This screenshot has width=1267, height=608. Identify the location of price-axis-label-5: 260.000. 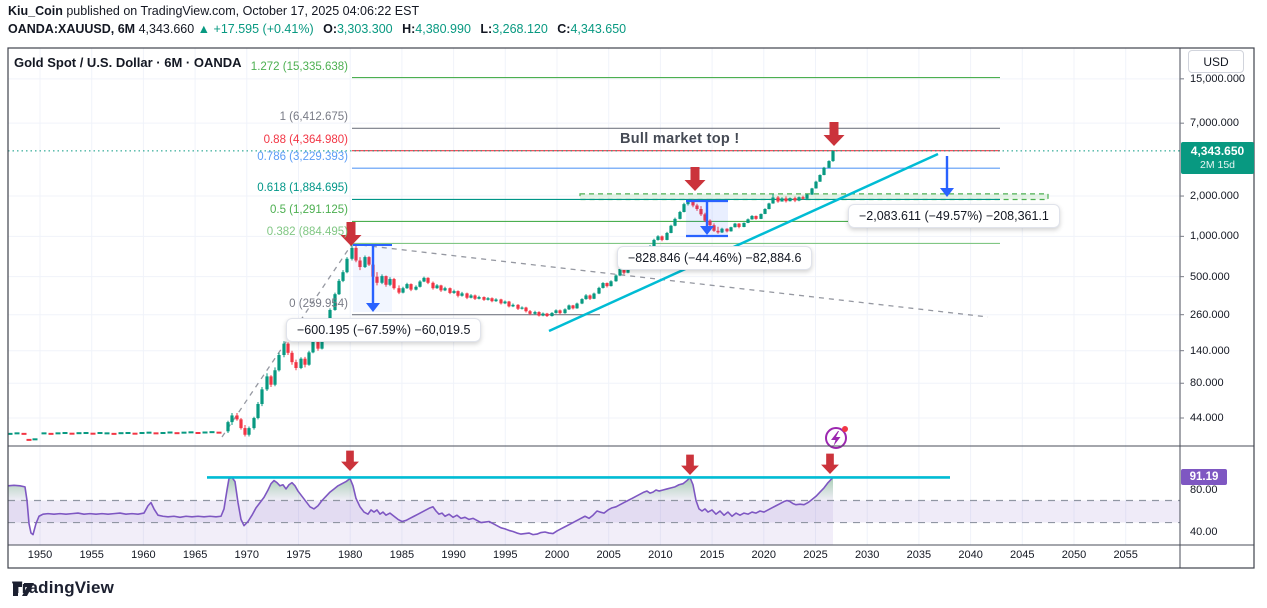
(1210, 314).